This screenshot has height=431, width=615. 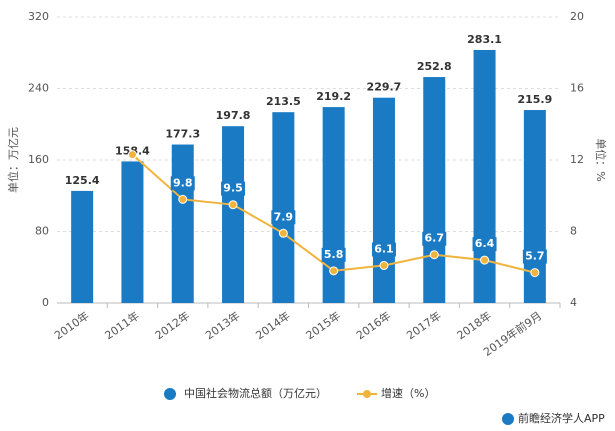 I want to click on line-value-label: 9.5, so click(x=233, y=188).